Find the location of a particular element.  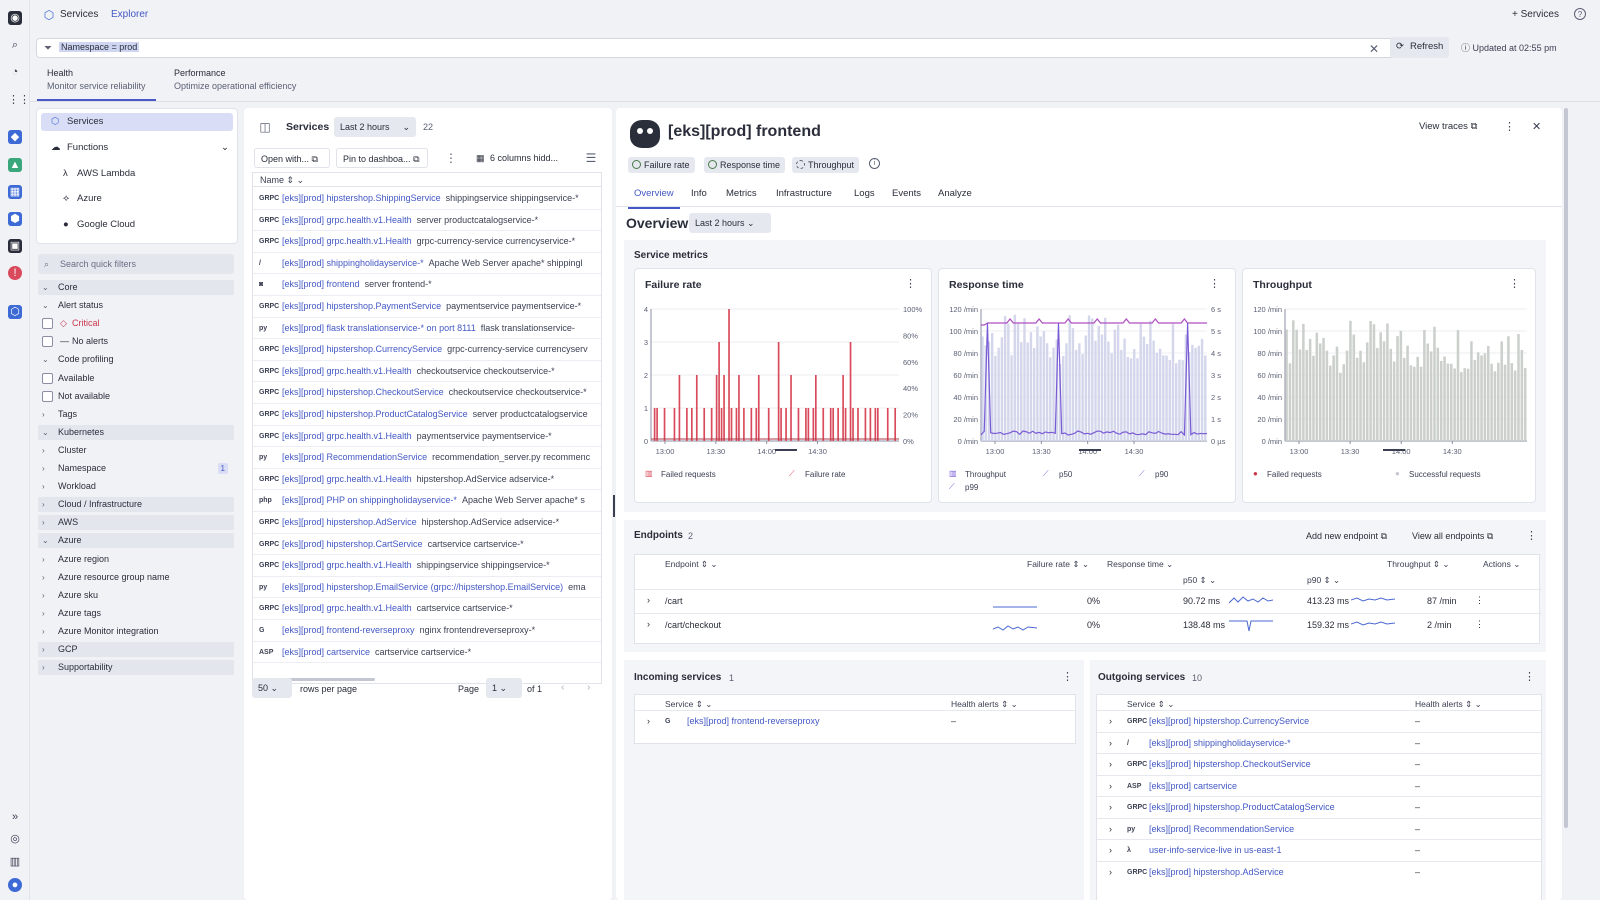

app2-icon: ▲ is located at coordinates (15, 165).